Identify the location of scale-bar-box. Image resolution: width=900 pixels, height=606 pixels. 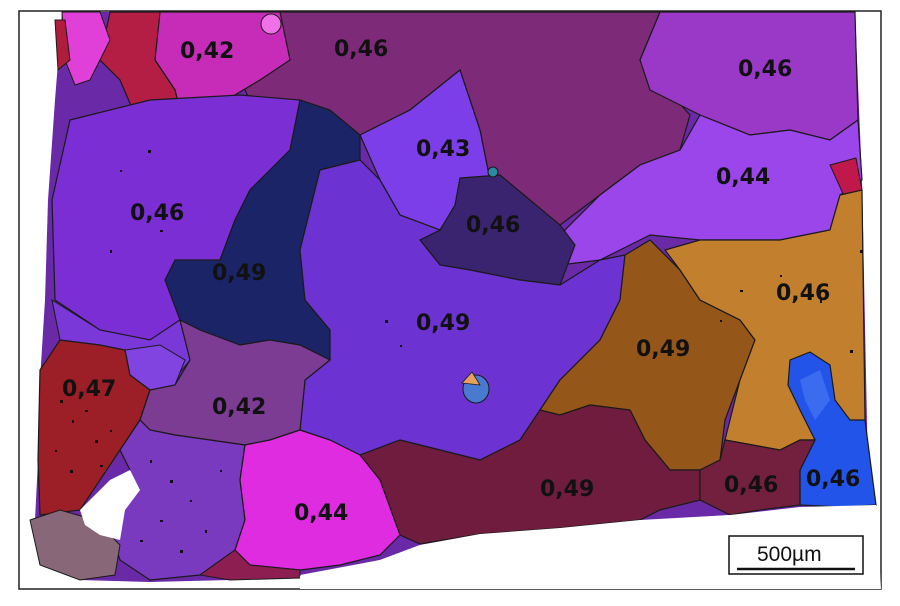
(796, 555).